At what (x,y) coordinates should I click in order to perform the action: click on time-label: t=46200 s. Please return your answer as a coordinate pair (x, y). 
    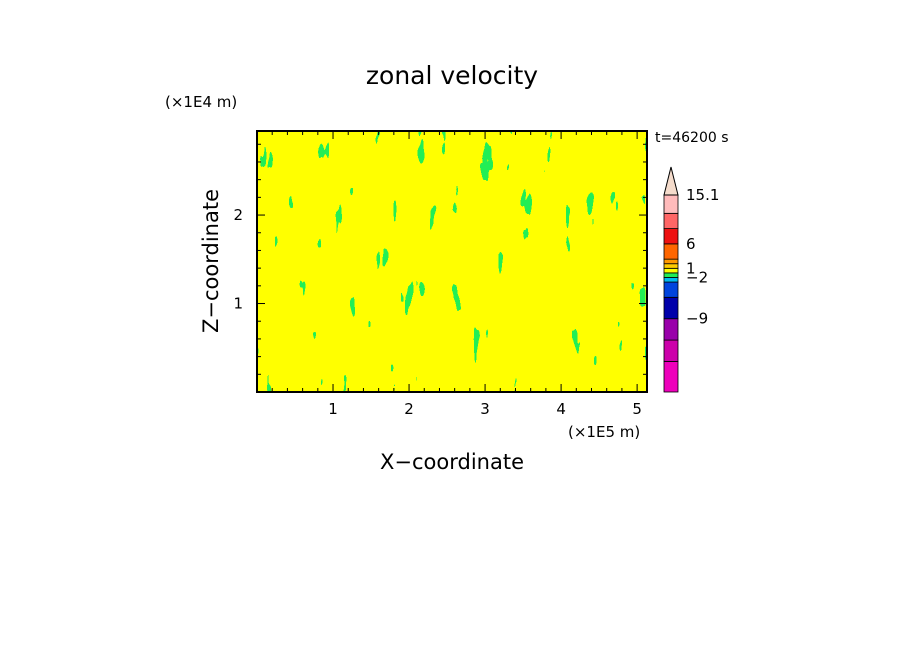
    Looking at the image, I should click on (692, 138).